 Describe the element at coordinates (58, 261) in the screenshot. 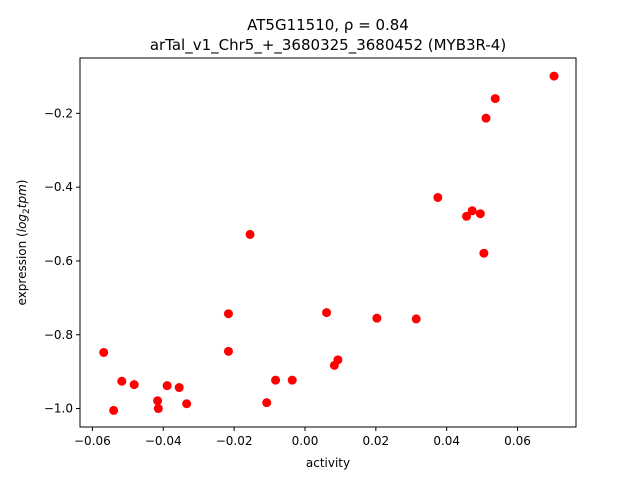

I see `y-tick-label: −0.6` at that location.